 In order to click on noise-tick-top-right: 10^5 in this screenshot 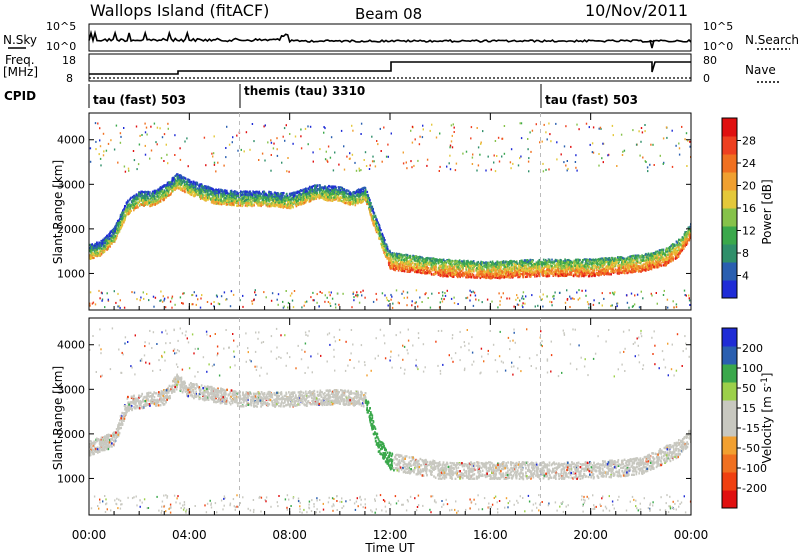, I will do `click(718, 26)`.